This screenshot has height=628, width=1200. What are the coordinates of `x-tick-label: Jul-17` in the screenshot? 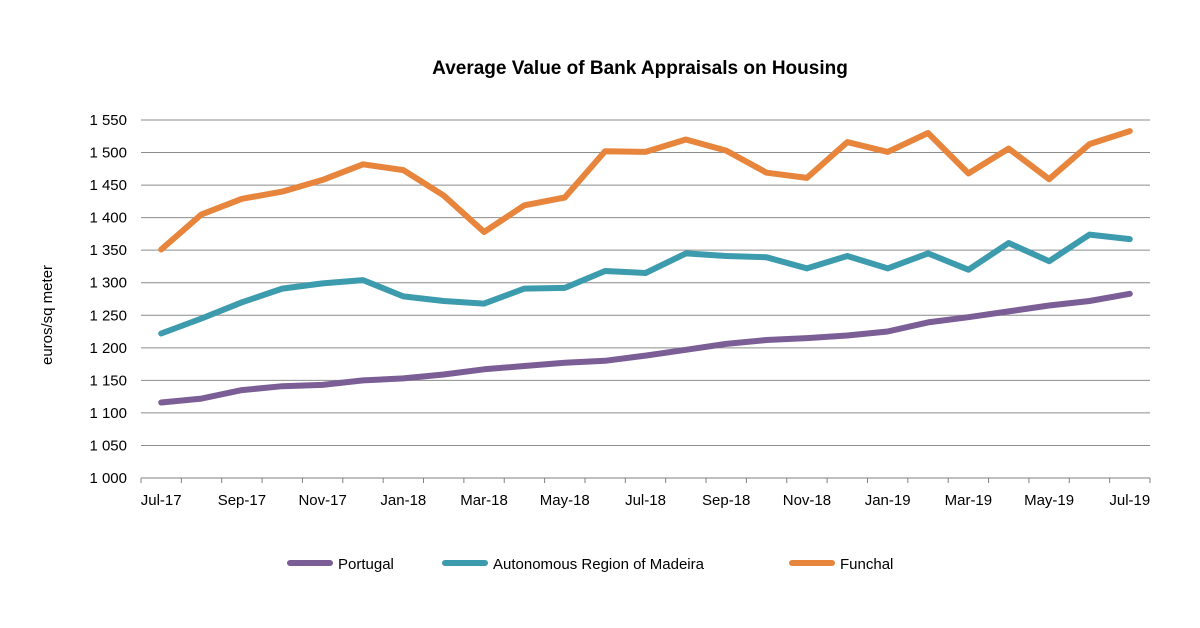 It's located at (161, 500).